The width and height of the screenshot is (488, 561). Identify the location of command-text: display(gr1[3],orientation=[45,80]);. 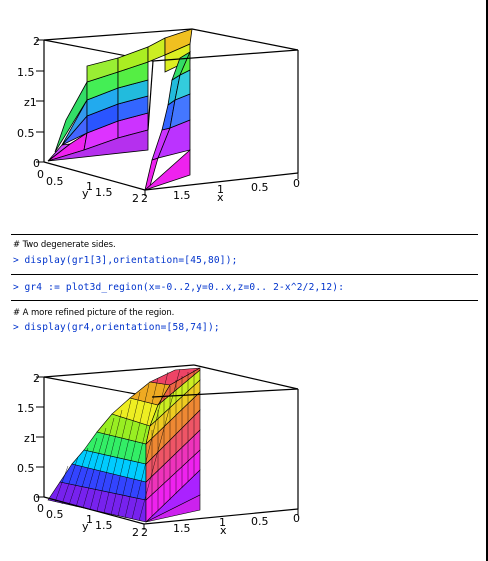
(131, 260).